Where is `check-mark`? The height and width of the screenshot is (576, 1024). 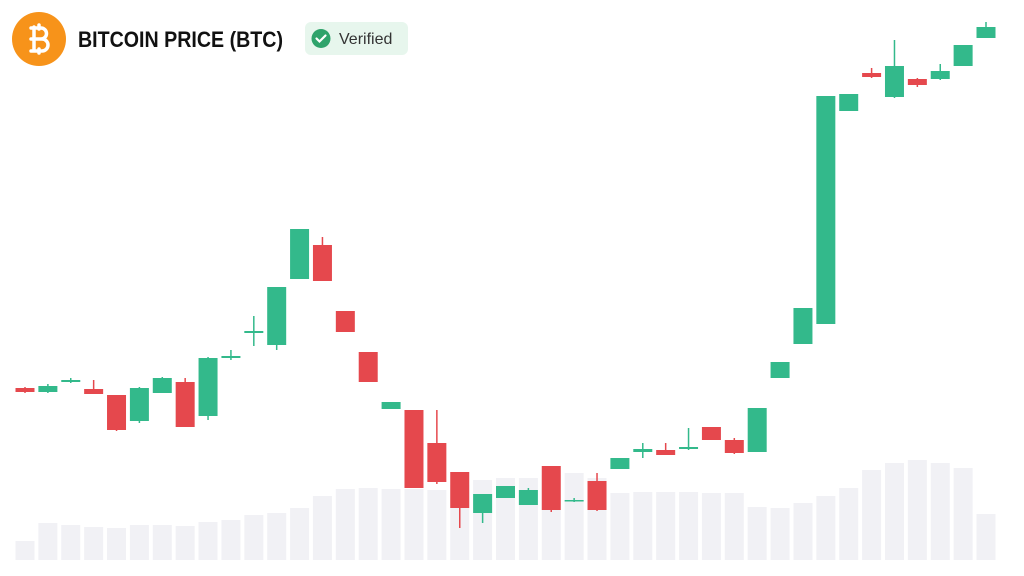 check-mark is located at coordinates (321, 39).